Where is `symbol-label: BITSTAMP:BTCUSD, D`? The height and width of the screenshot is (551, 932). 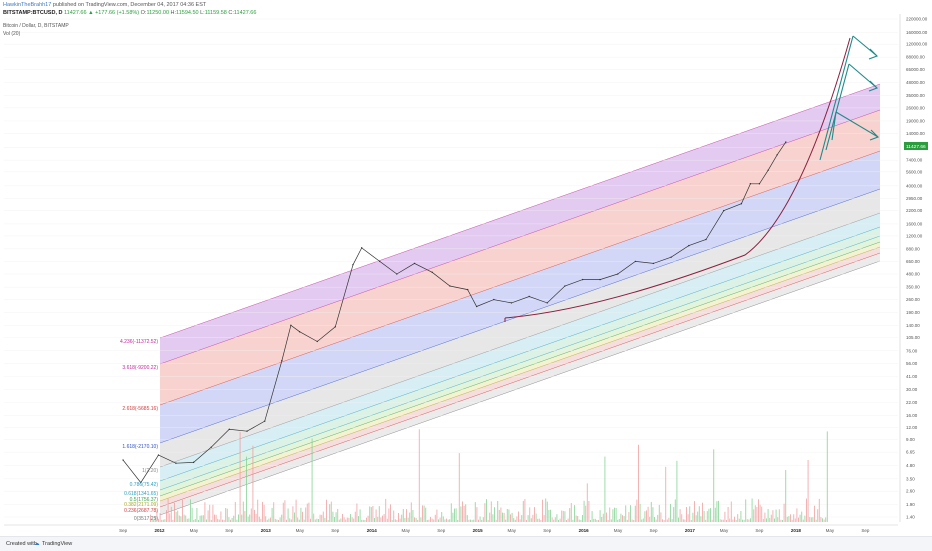 symbol-label: BITSTAMP:BTCUSD, D is located at coordinates (33, 12).